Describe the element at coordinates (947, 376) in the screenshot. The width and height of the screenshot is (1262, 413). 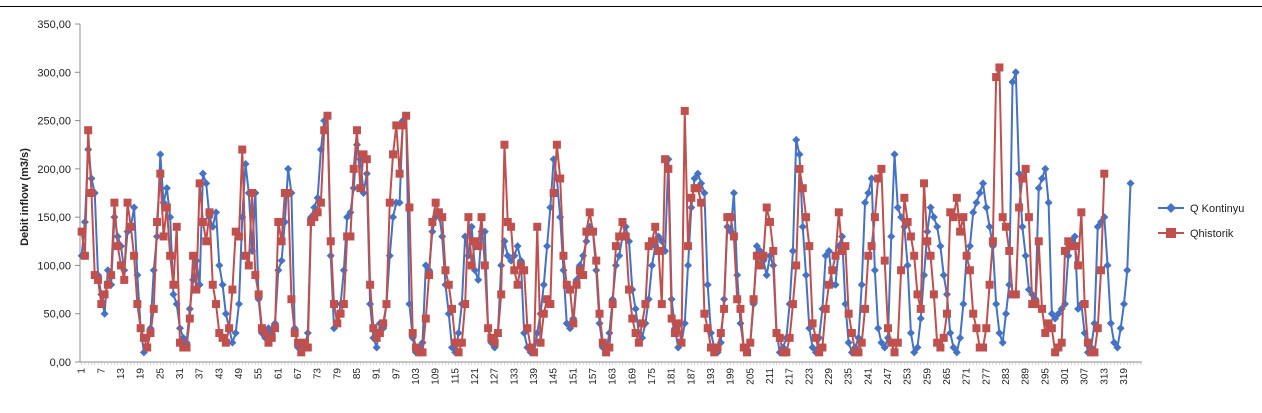
I see `x-tick-label: 265` at that location.